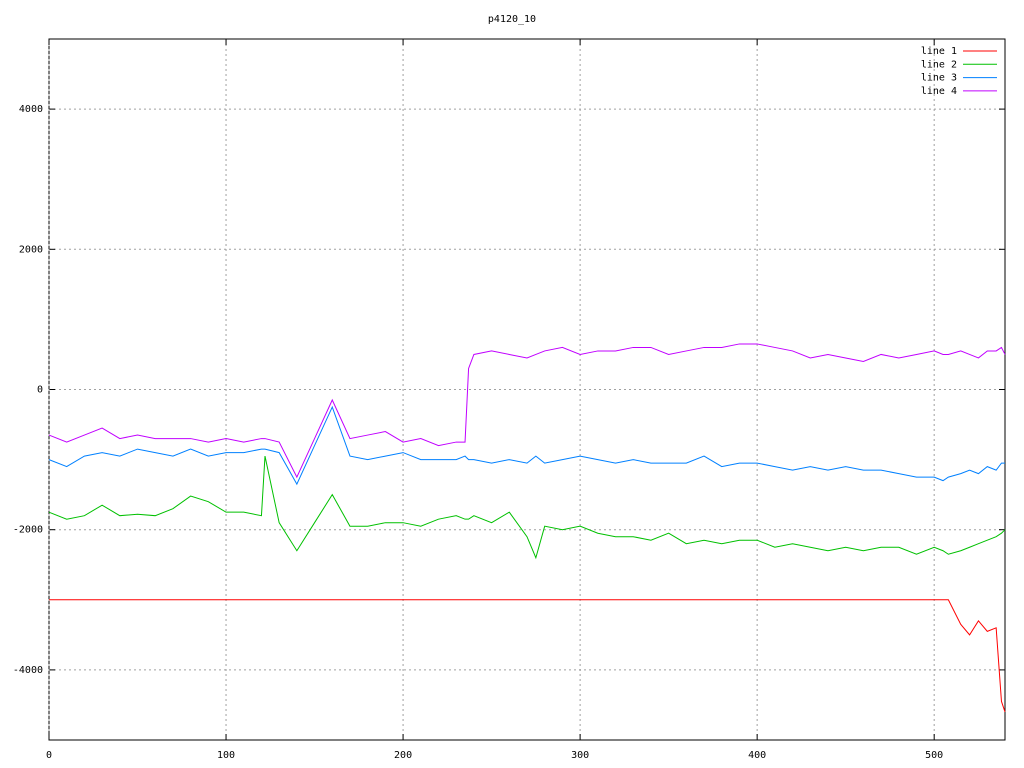  Describe the element at coordinates (939, 91) in the screenshot. I see `legend-label: line 4` at that location.